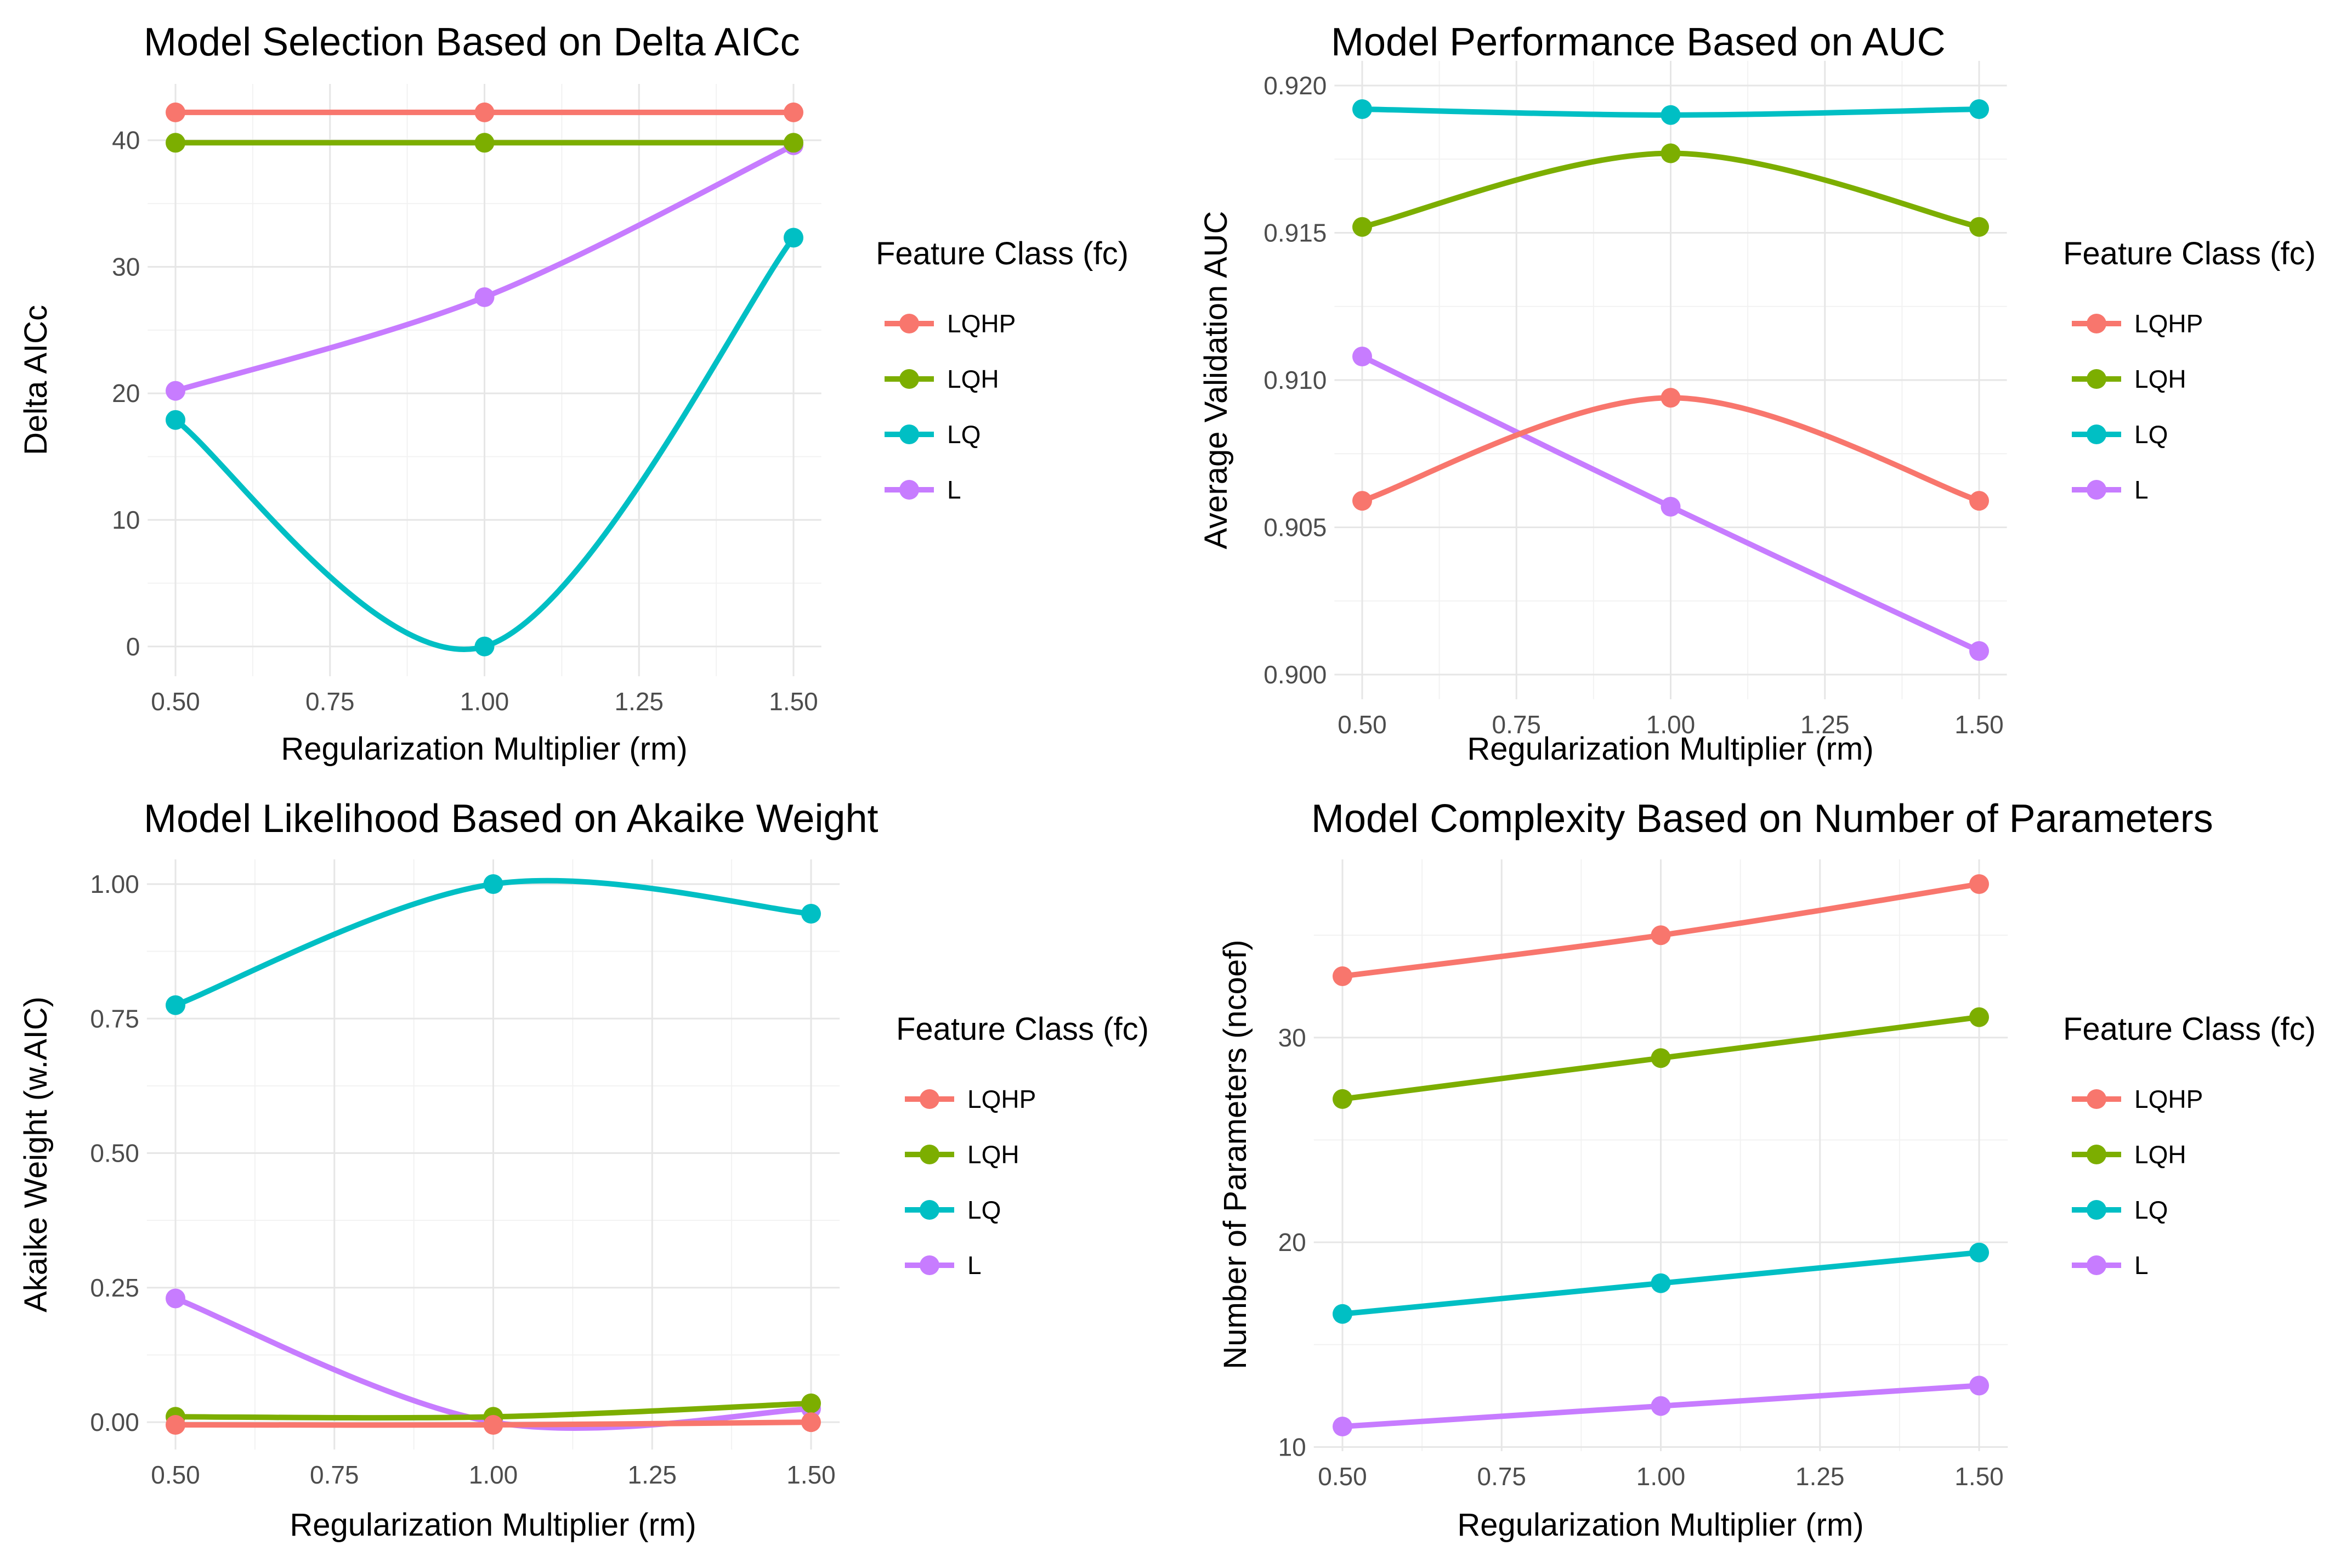  Describe the element at coordinates (126, 393) in the screenshot. I see `y-tick-label: 20` at that location.